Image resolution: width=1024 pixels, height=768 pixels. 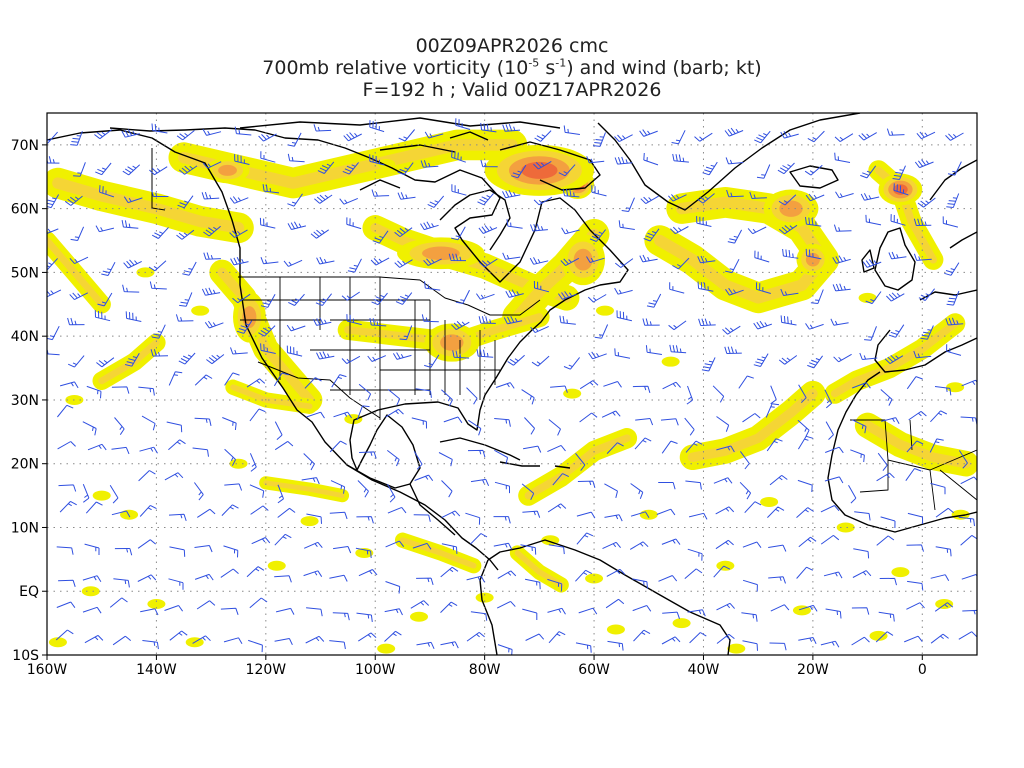 I want to click on africa-borders, so click(x=913, y=465).